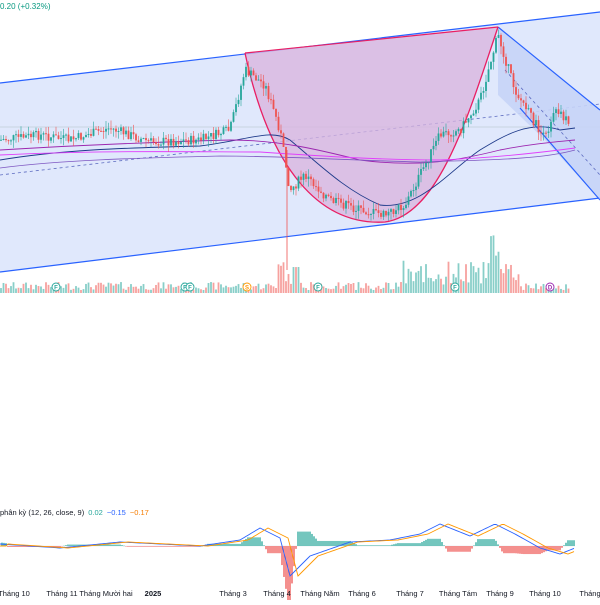 This screenshot has width=600, height=605. Describe the element at coordinates (106, 593) in the screenshot. I see `x-tick-label: Tháng Mười hai` at that location.